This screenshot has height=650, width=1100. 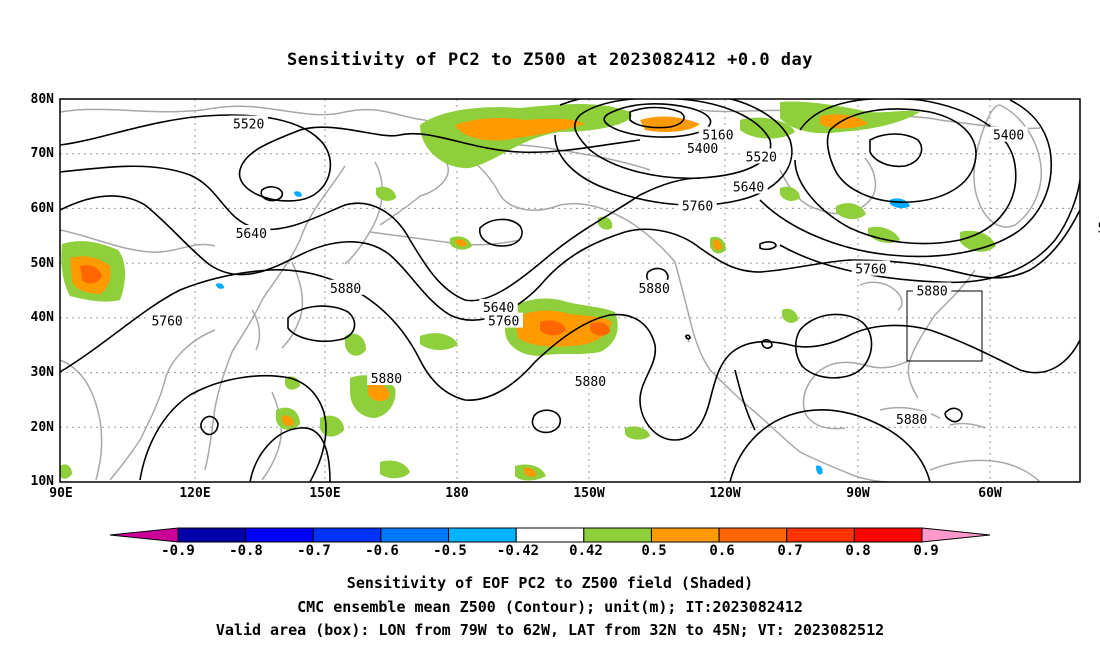 I want to click on contour-5520-alaska, so click(x=673, y=152).